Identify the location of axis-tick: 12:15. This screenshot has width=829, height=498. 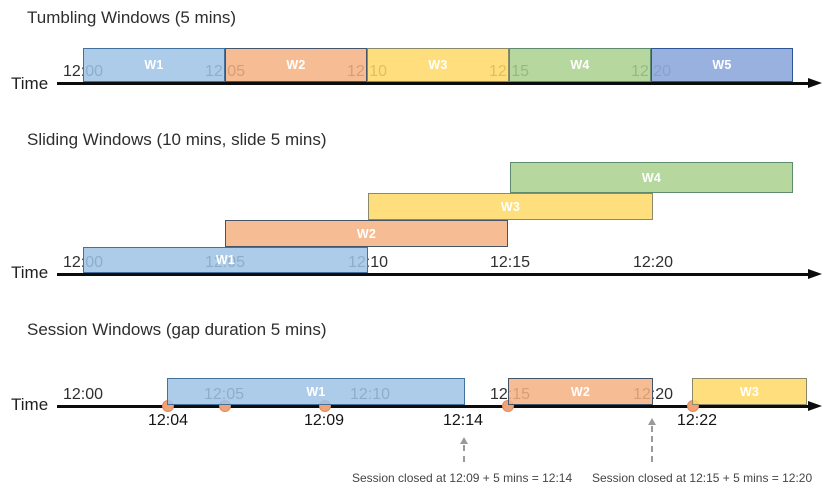
(510, 262).